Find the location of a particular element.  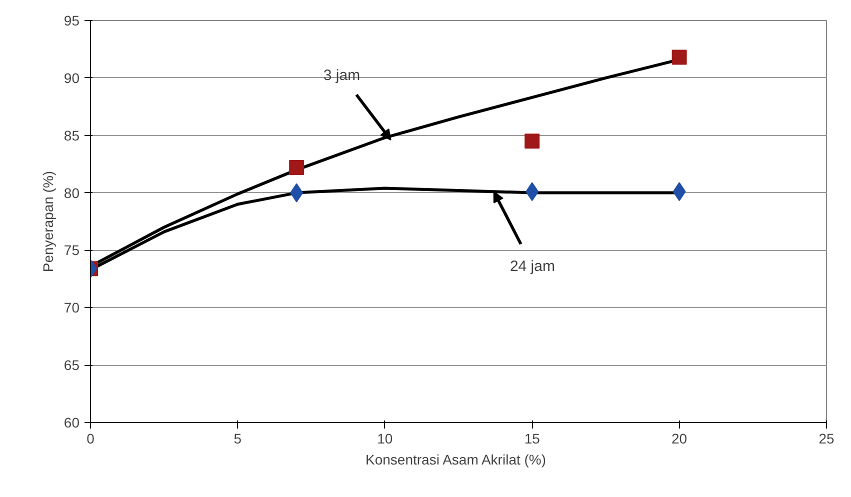

x-tick-label: 25 is located at coordinates (826, 438).